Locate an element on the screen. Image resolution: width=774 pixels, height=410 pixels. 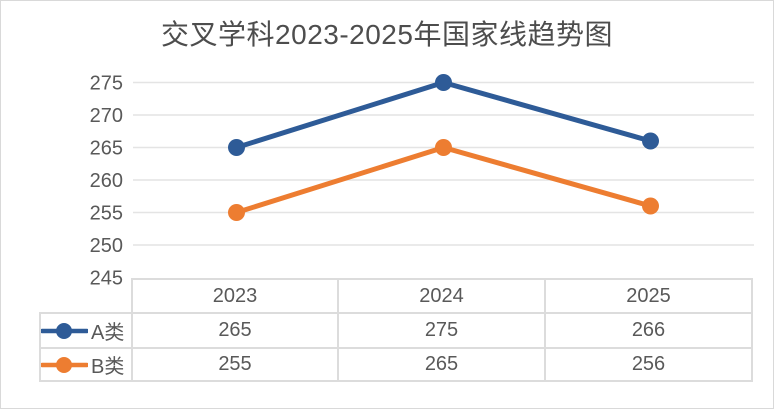
y-axis-tick-label: 275 is located at coordinates (106, 84).